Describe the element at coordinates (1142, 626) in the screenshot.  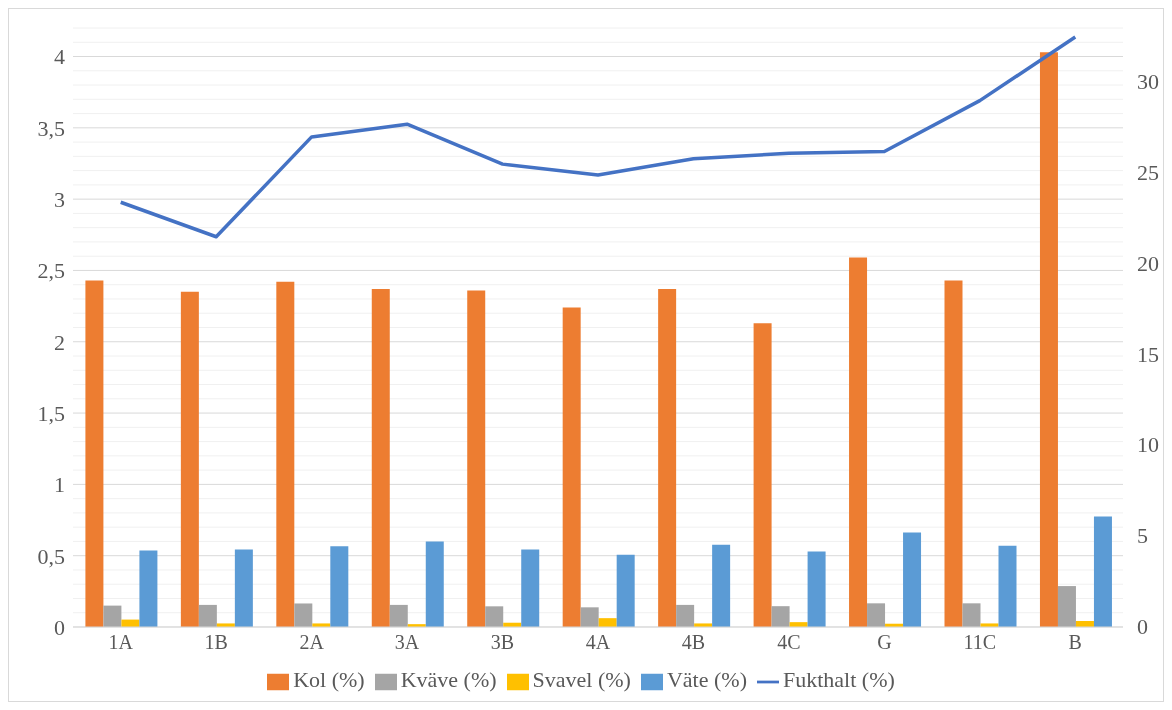
I see `y2-tick-label: 0` at that location.